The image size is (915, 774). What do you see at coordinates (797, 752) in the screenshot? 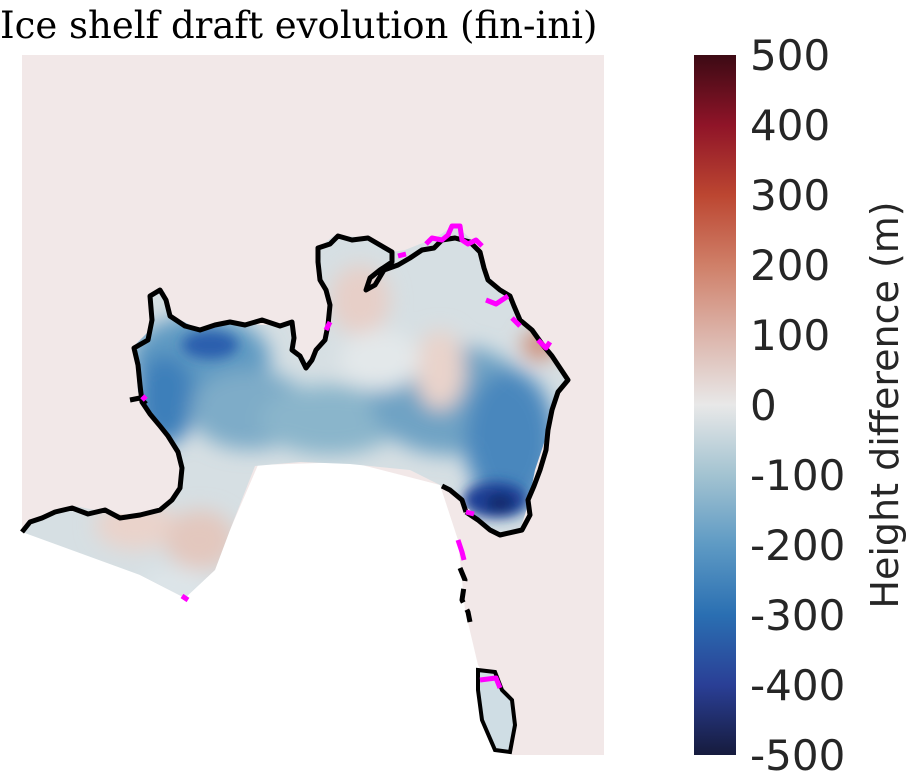
I see `colorbar-tick-label: -500` at bounding box center [797, 752].